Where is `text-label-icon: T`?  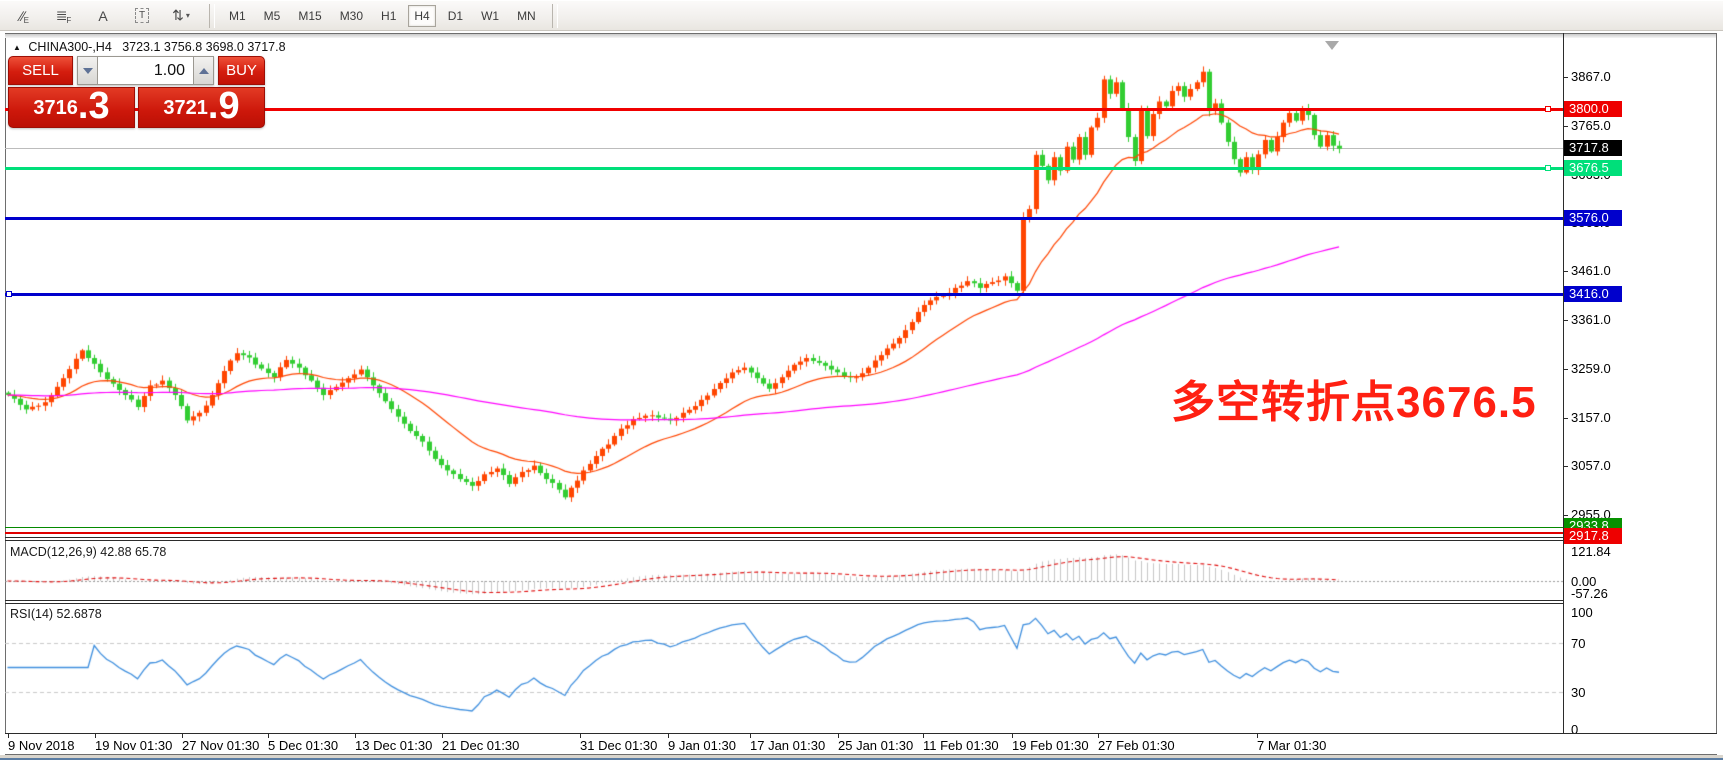 text-label-icon: T is located at coordinates (142, 16).